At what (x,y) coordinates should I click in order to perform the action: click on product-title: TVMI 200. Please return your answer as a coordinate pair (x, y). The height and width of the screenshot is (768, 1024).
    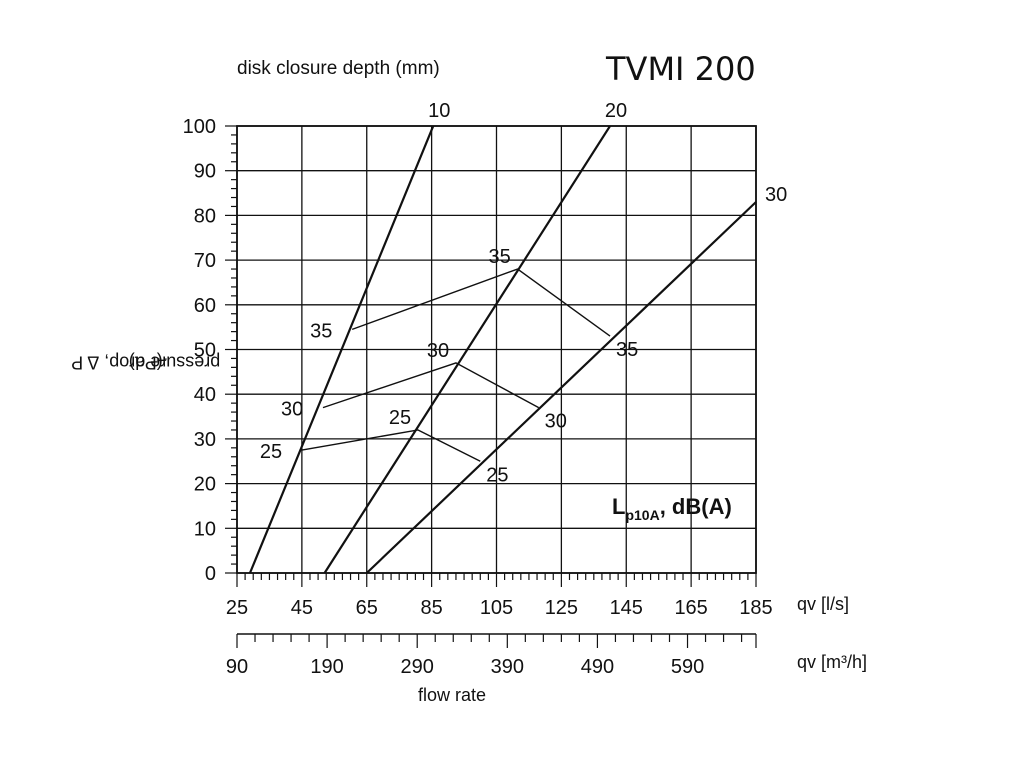
    Looking at the image, I should click on (681, 69).